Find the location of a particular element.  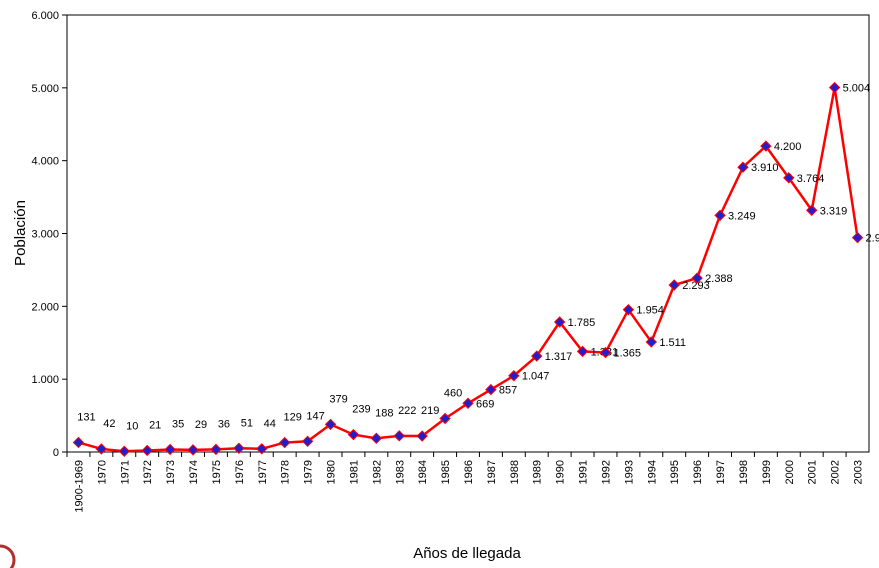

x-tick-label: 1995 is located at coordinates (675, 472).